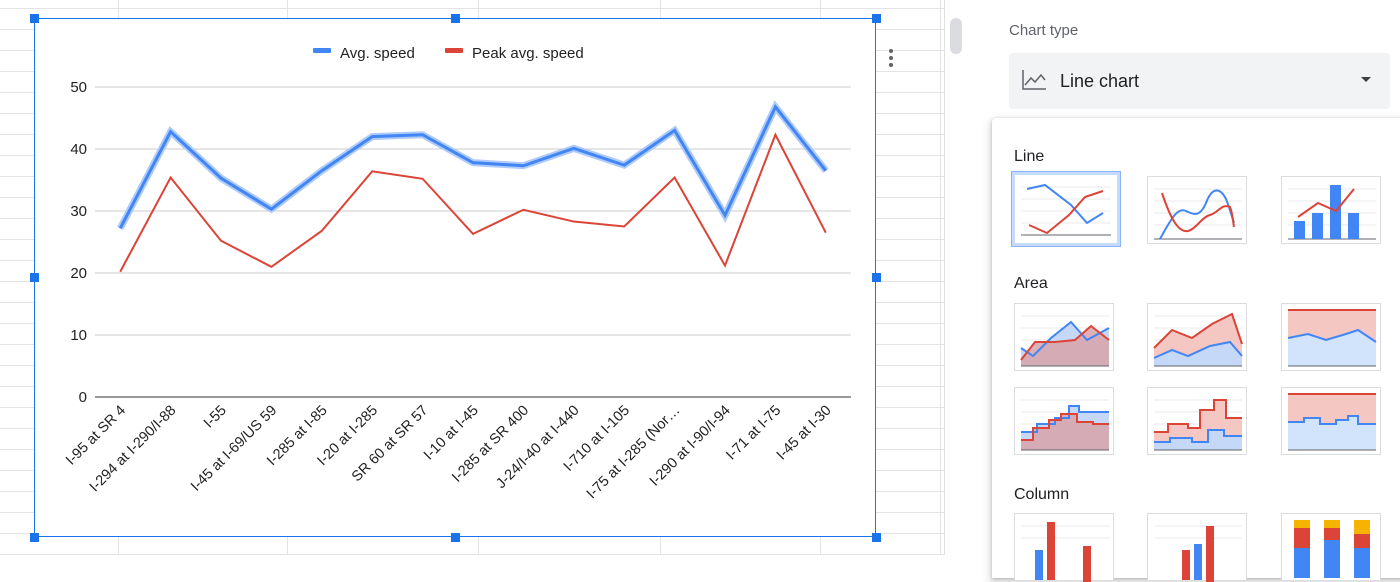 This screenshot has height=582, width=1400. I want to click on avg-speed-line-halo, so click(473, 165).